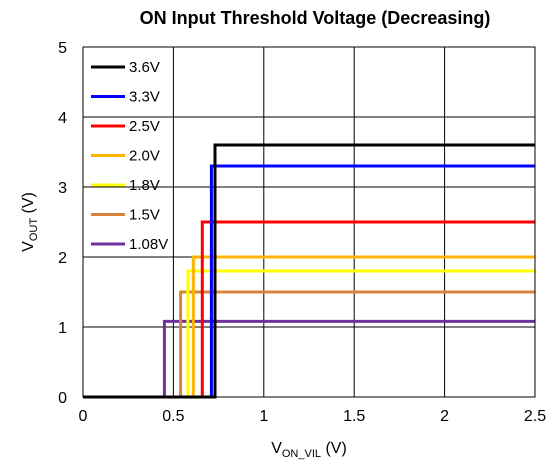 This screenshot has width=557, height=465. Describe the element at coordinates (148, 244) in the screenshot. I see `legend-label: 1.08V` at that location.